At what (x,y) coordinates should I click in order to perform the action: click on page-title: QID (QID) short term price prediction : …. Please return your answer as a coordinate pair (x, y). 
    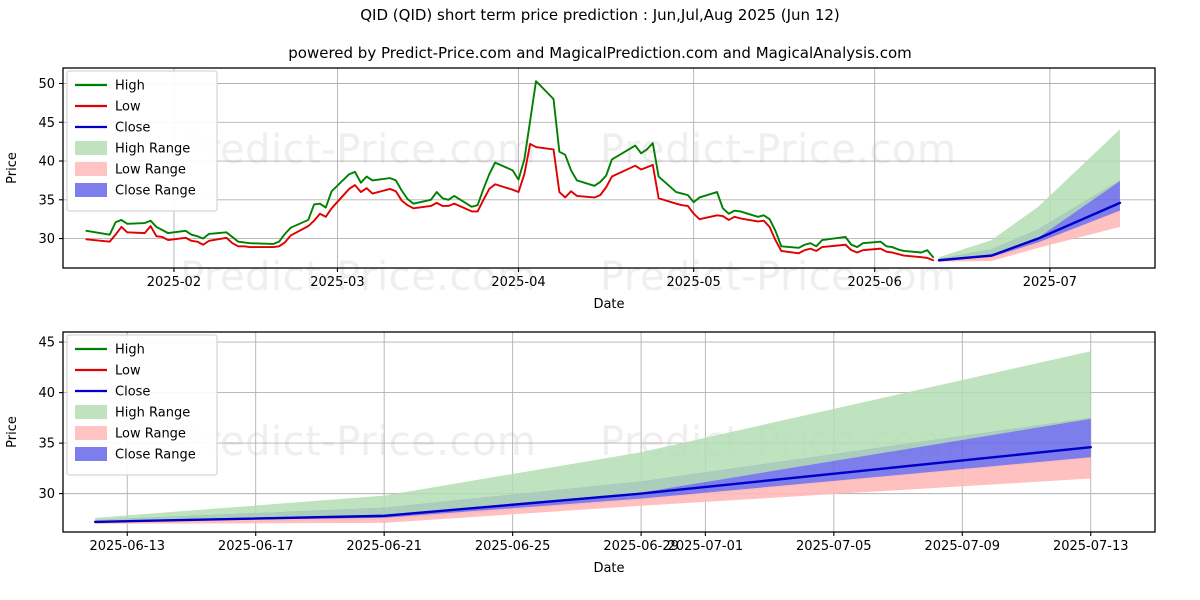
    Looking at the image, I should click on (600, 15).